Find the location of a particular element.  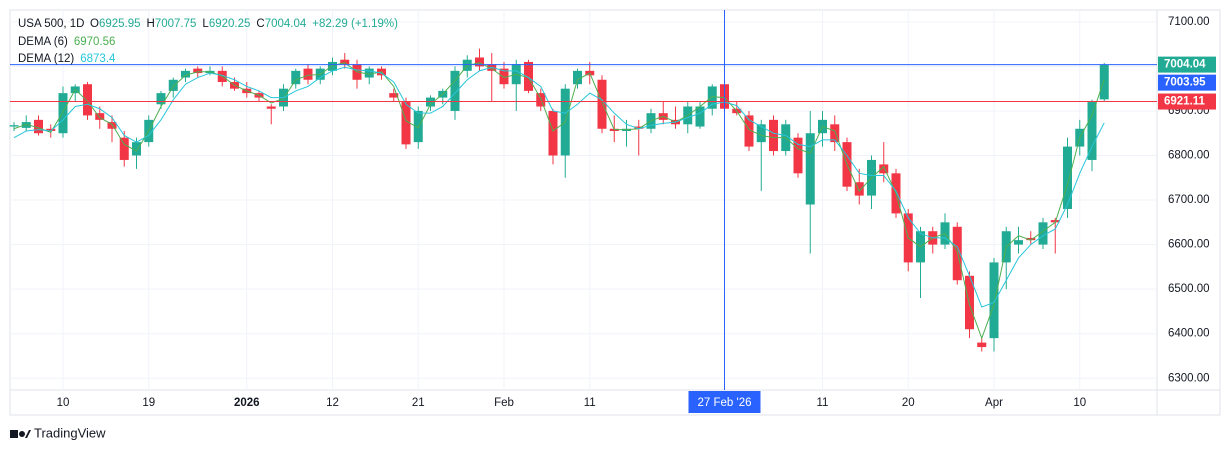

legend-name: DEMA (12) is located at coordinates (46, 59).